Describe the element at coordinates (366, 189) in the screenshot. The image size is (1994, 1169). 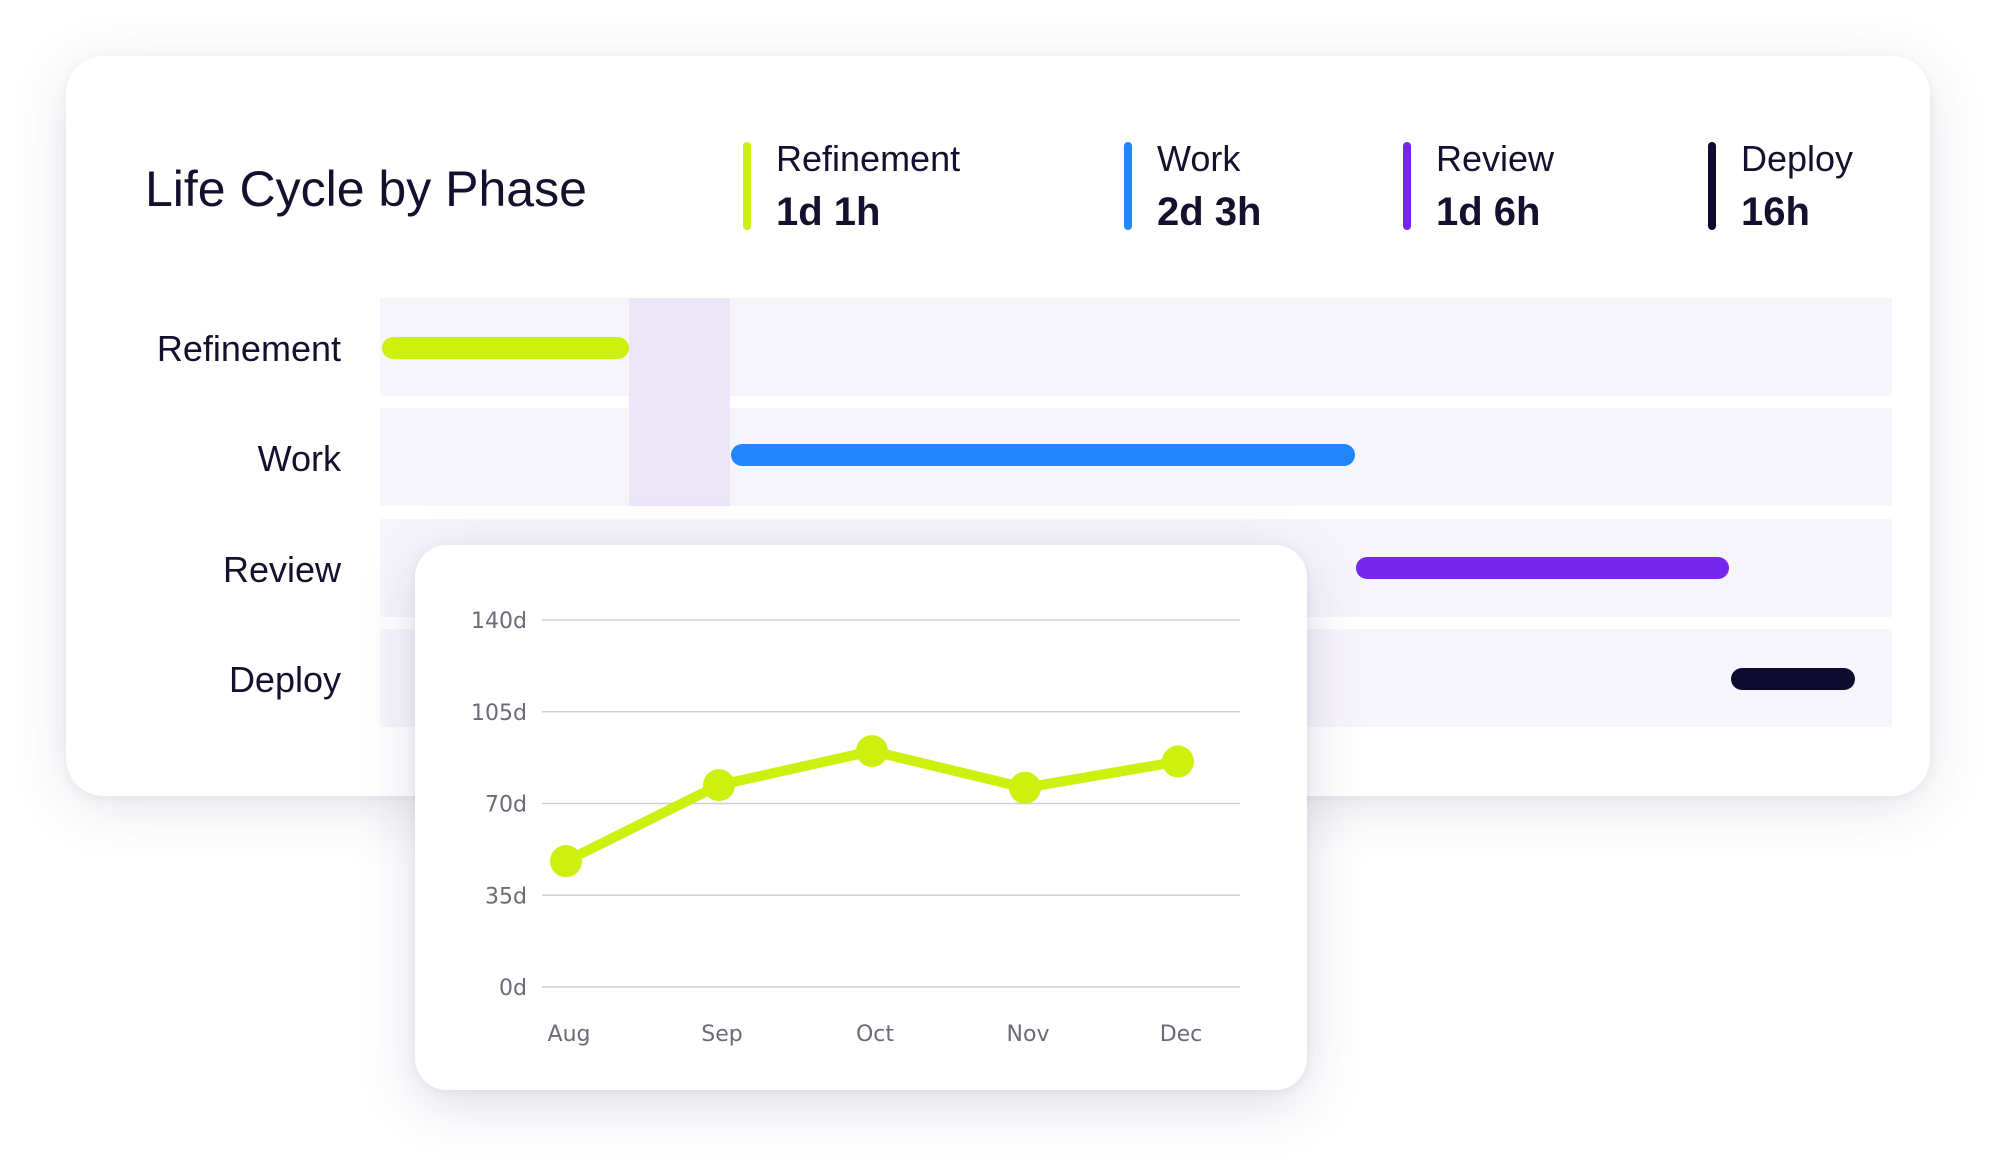
I see `page-title: Life Cycle by Phase` at that location.